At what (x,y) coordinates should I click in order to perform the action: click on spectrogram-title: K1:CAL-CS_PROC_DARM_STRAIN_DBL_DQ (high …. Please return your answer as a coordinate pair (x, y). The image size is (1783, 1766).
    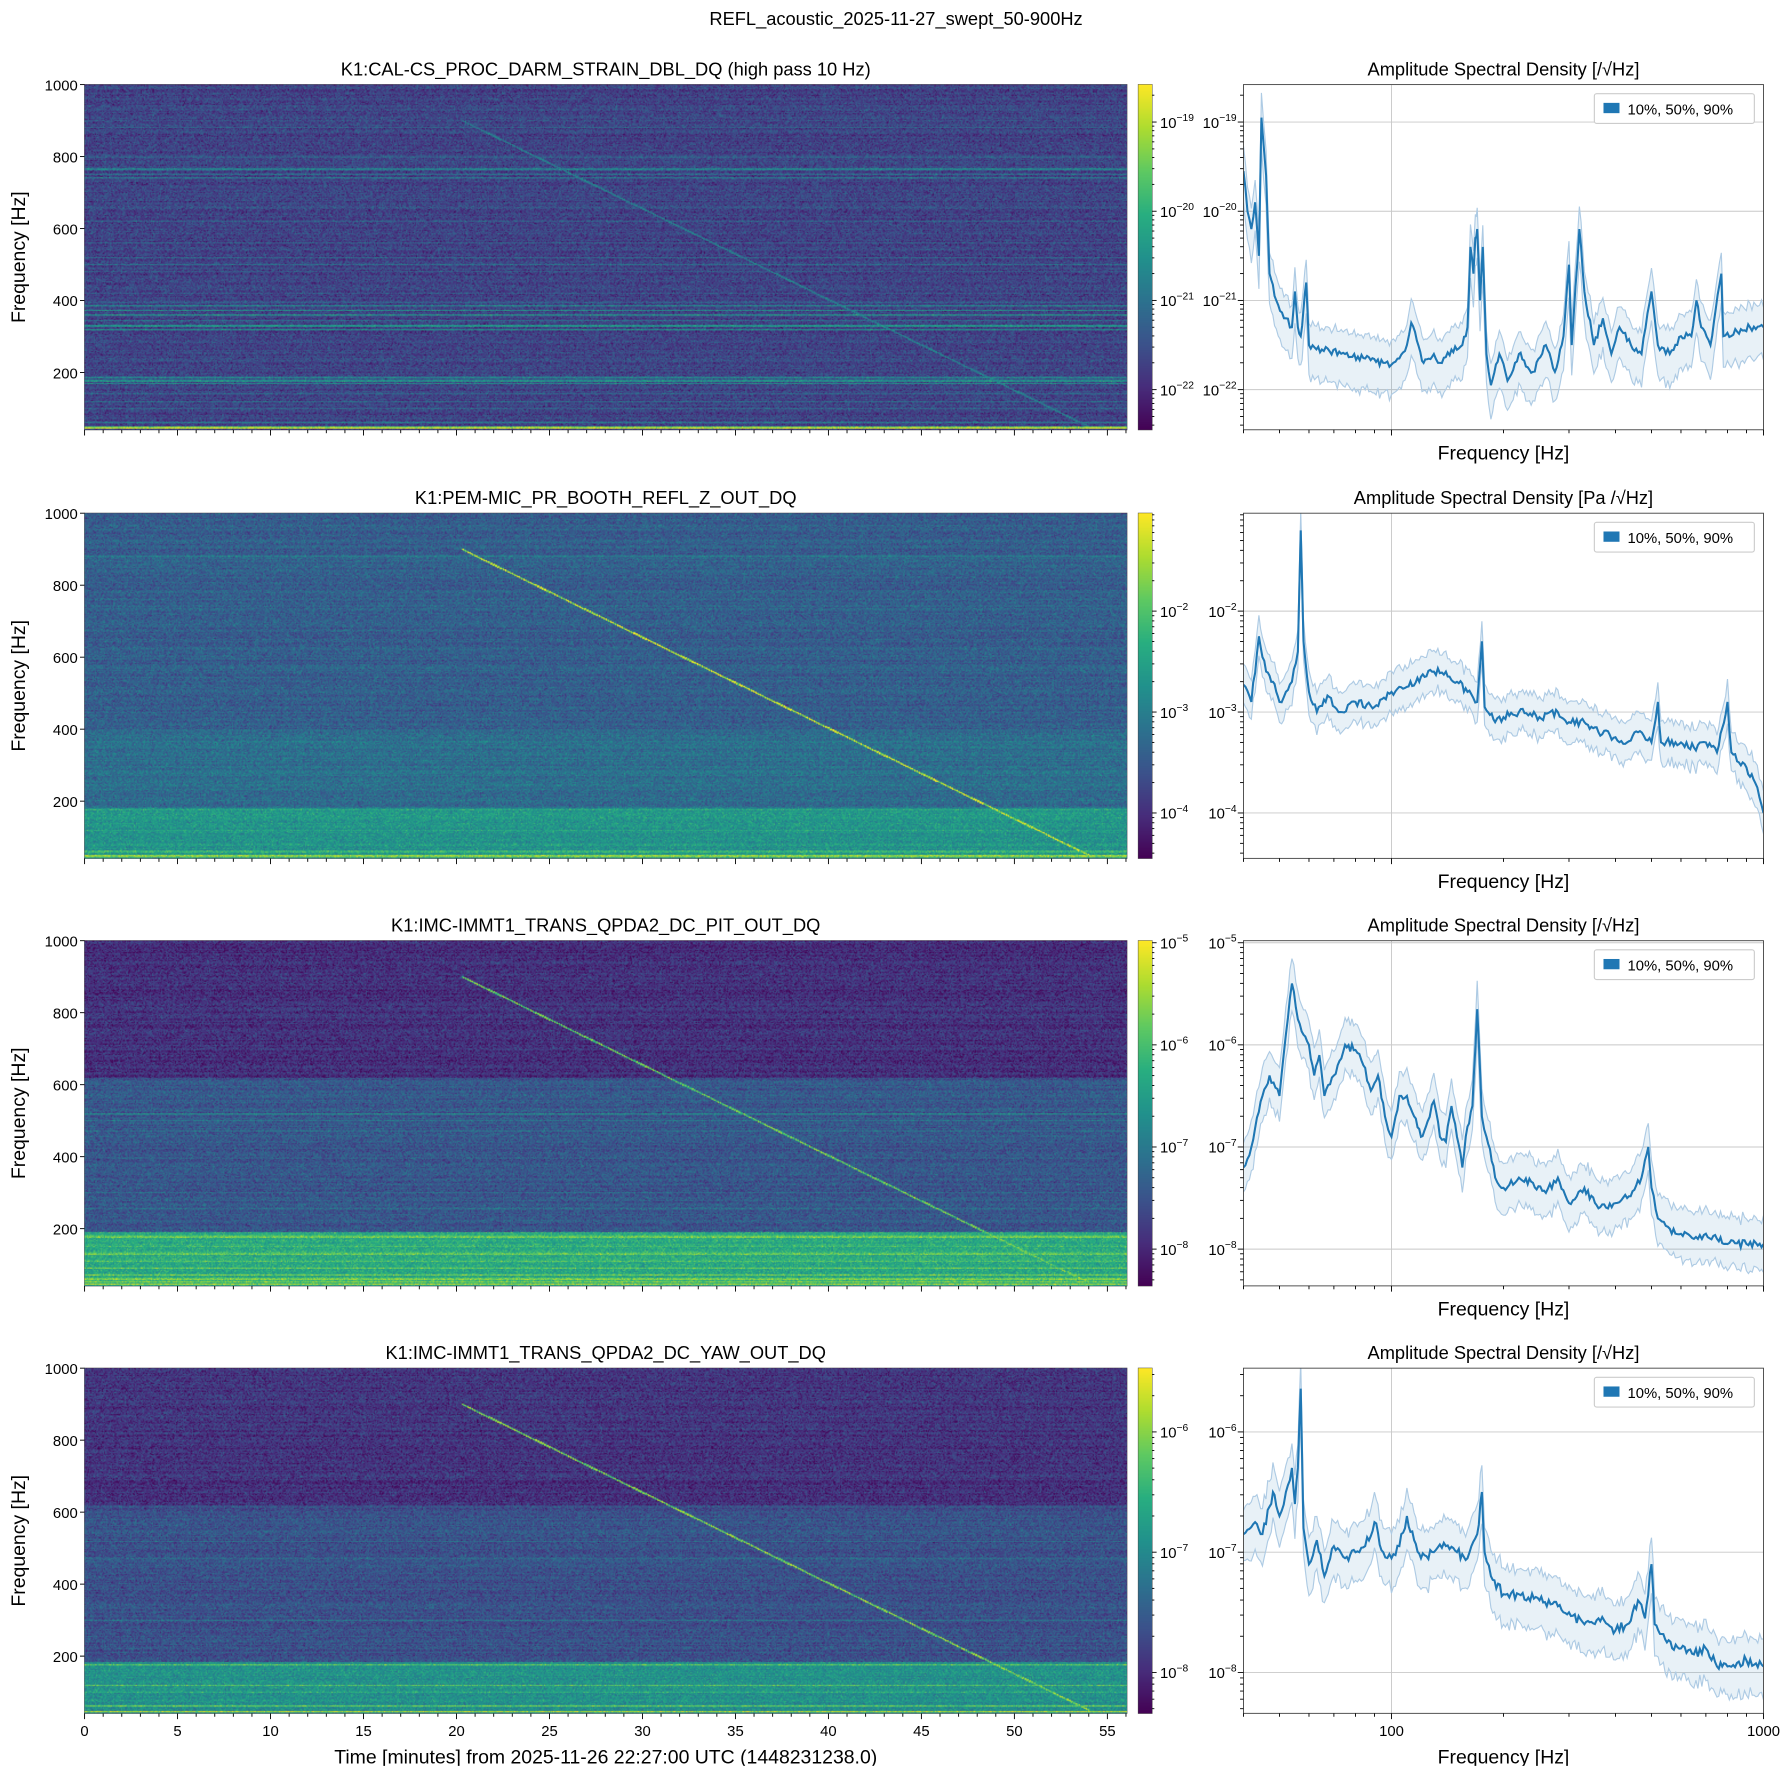
    Looking at the image, I should click on (606, 69).